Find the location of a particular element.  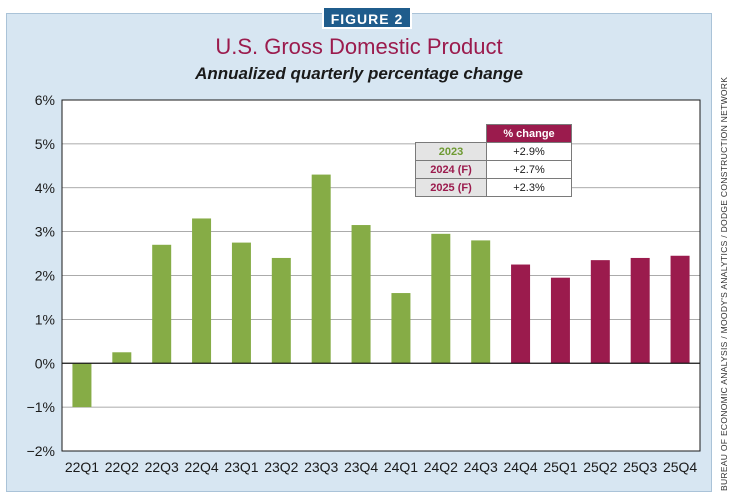

figure-badge: FIGURE 2 is located at coordinates (367, 17).